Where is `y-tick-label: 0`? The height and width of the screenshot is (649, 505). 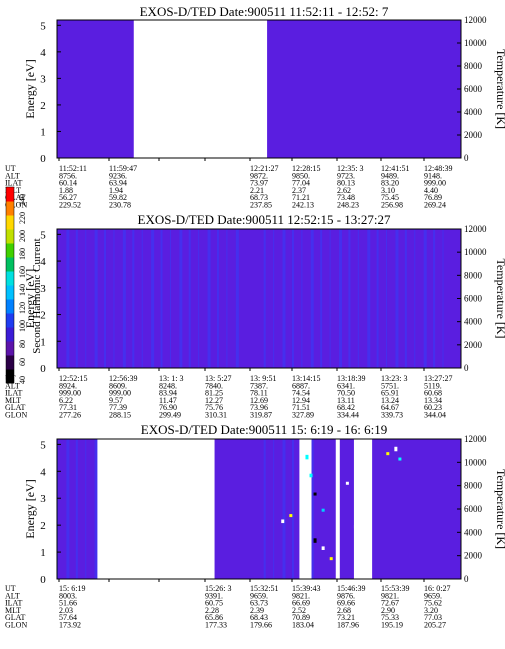 y-tick-label: 0 is located at coordinates (43, 159).